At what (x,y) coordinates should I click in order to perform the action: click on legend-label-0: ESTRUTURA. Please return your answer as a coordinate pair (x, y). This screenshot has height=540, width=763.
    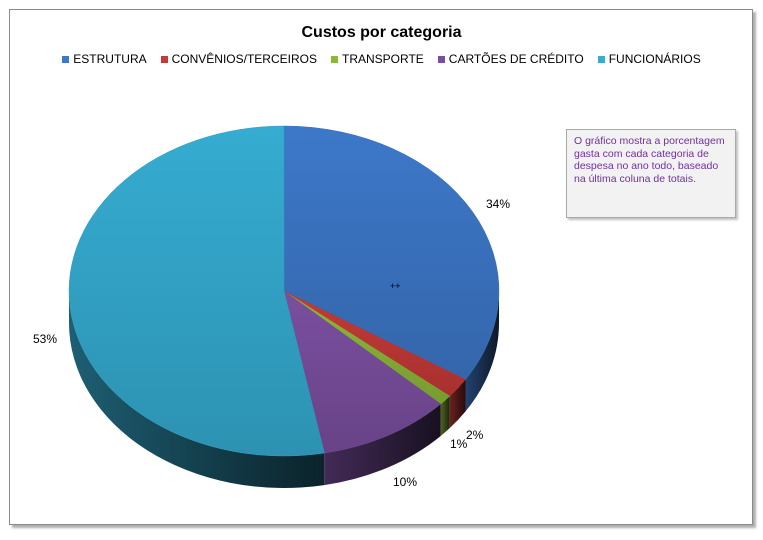
    Looking at the image, I should click on (110, 59).